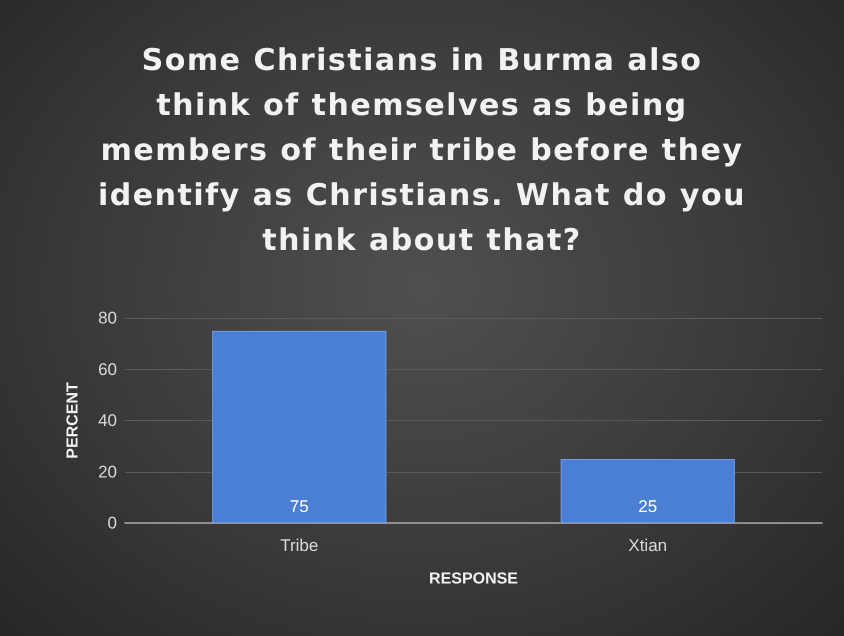 The height and width of the screenshot is (636, 844). I want to click on y-tick-label: 60, so click(107, 369).